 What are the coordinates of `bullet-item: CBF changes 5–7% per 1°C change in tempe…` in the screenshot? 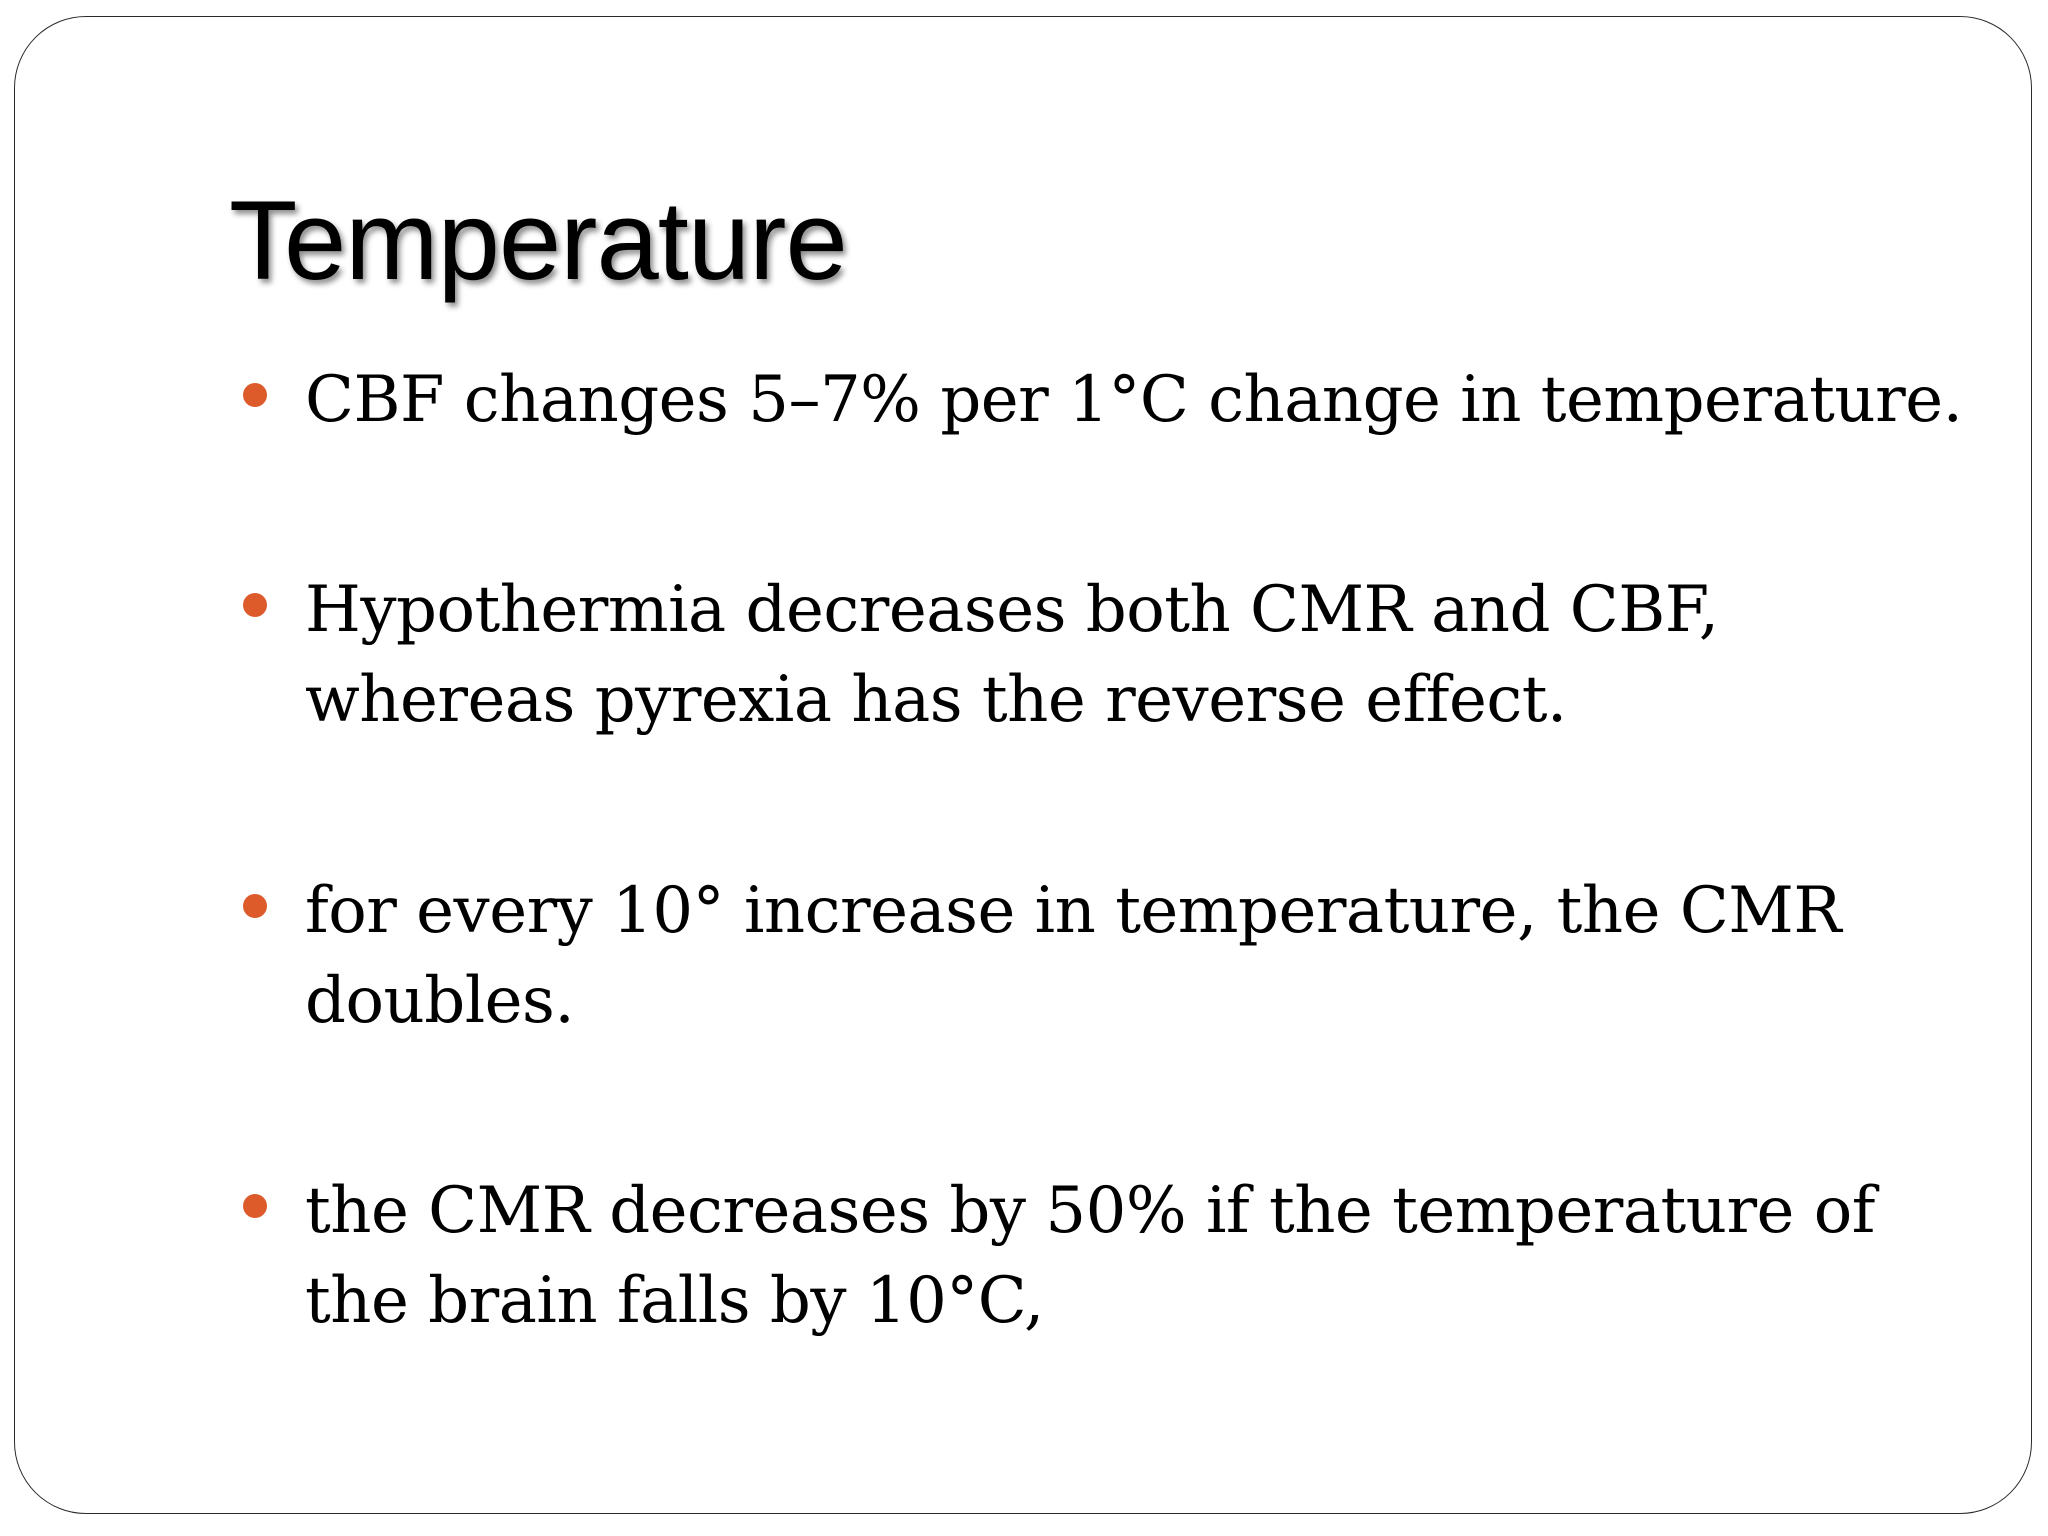 It's located at (1099, 400).